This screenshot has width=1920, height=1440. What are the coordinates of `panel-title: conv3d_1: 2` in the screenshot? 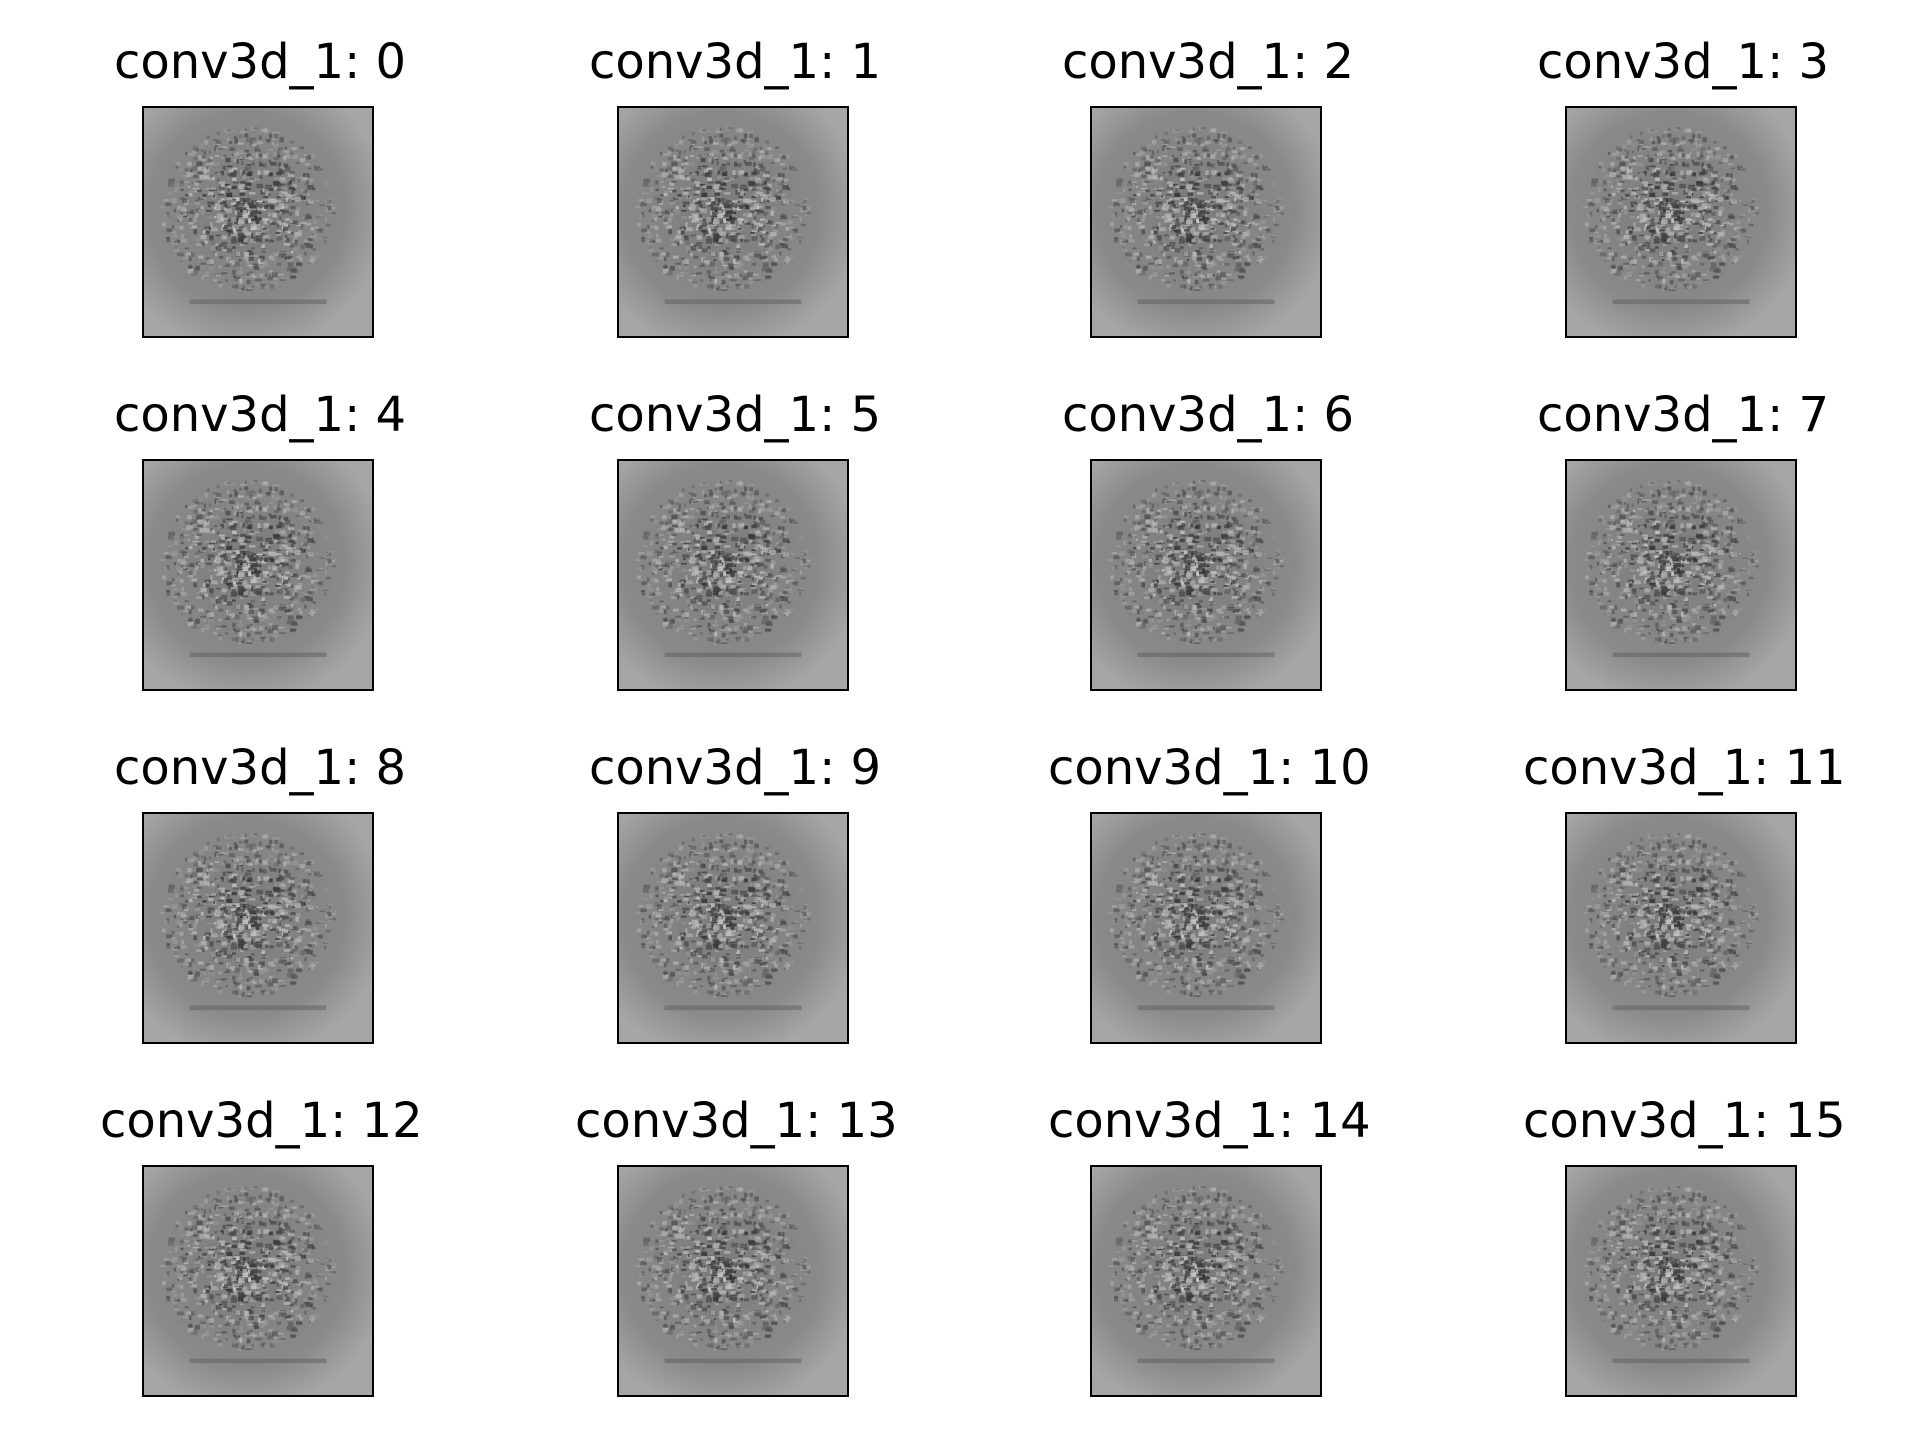 It's located at (1208, 62).